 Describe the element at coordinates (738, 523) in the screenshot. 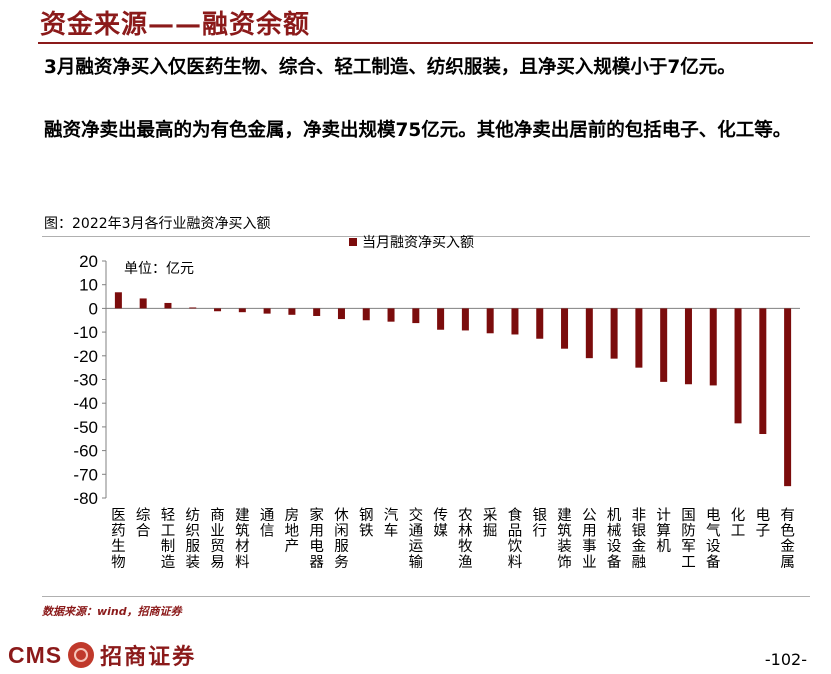

I see `x-category-label: 化工` at that location.